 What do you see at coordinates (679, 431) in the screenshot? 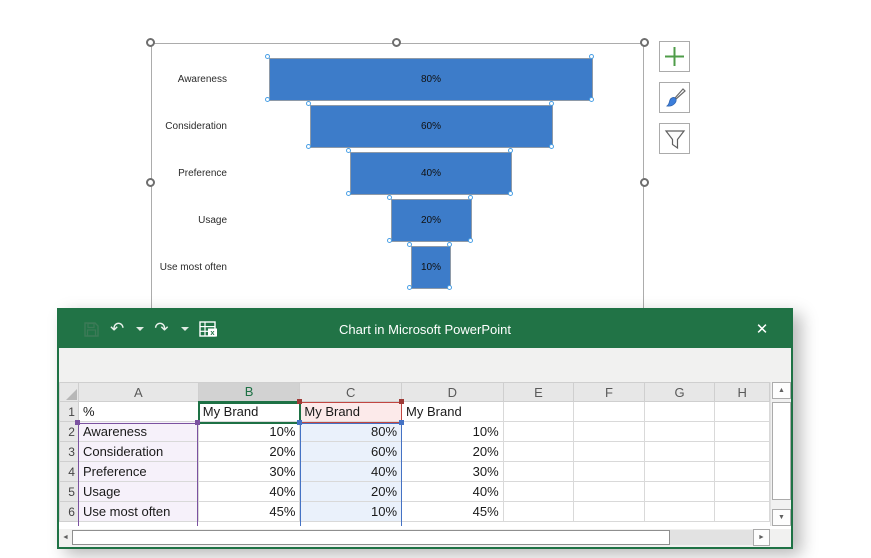
I see `cell-G2` at bounding box center [679, 431].